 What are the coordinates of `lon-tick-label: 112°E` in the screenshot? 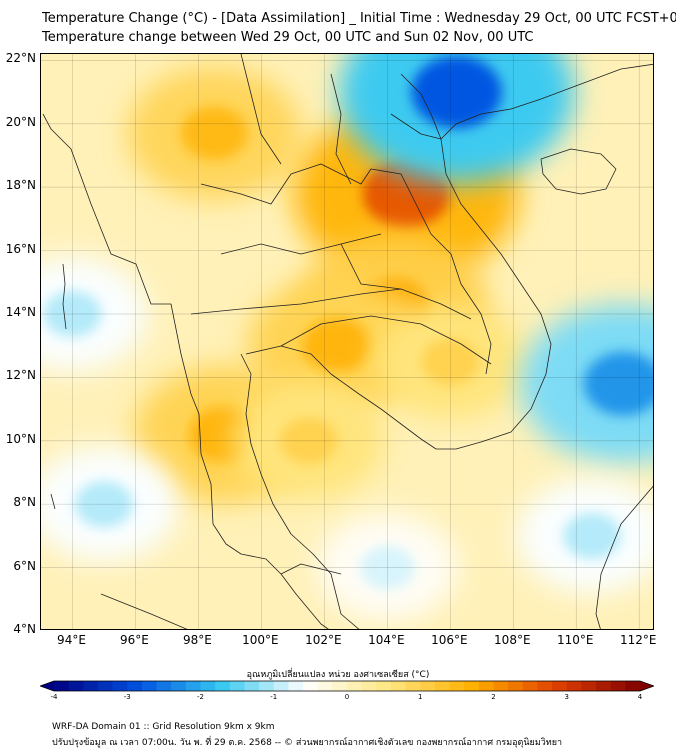 It's located at (638, 640).